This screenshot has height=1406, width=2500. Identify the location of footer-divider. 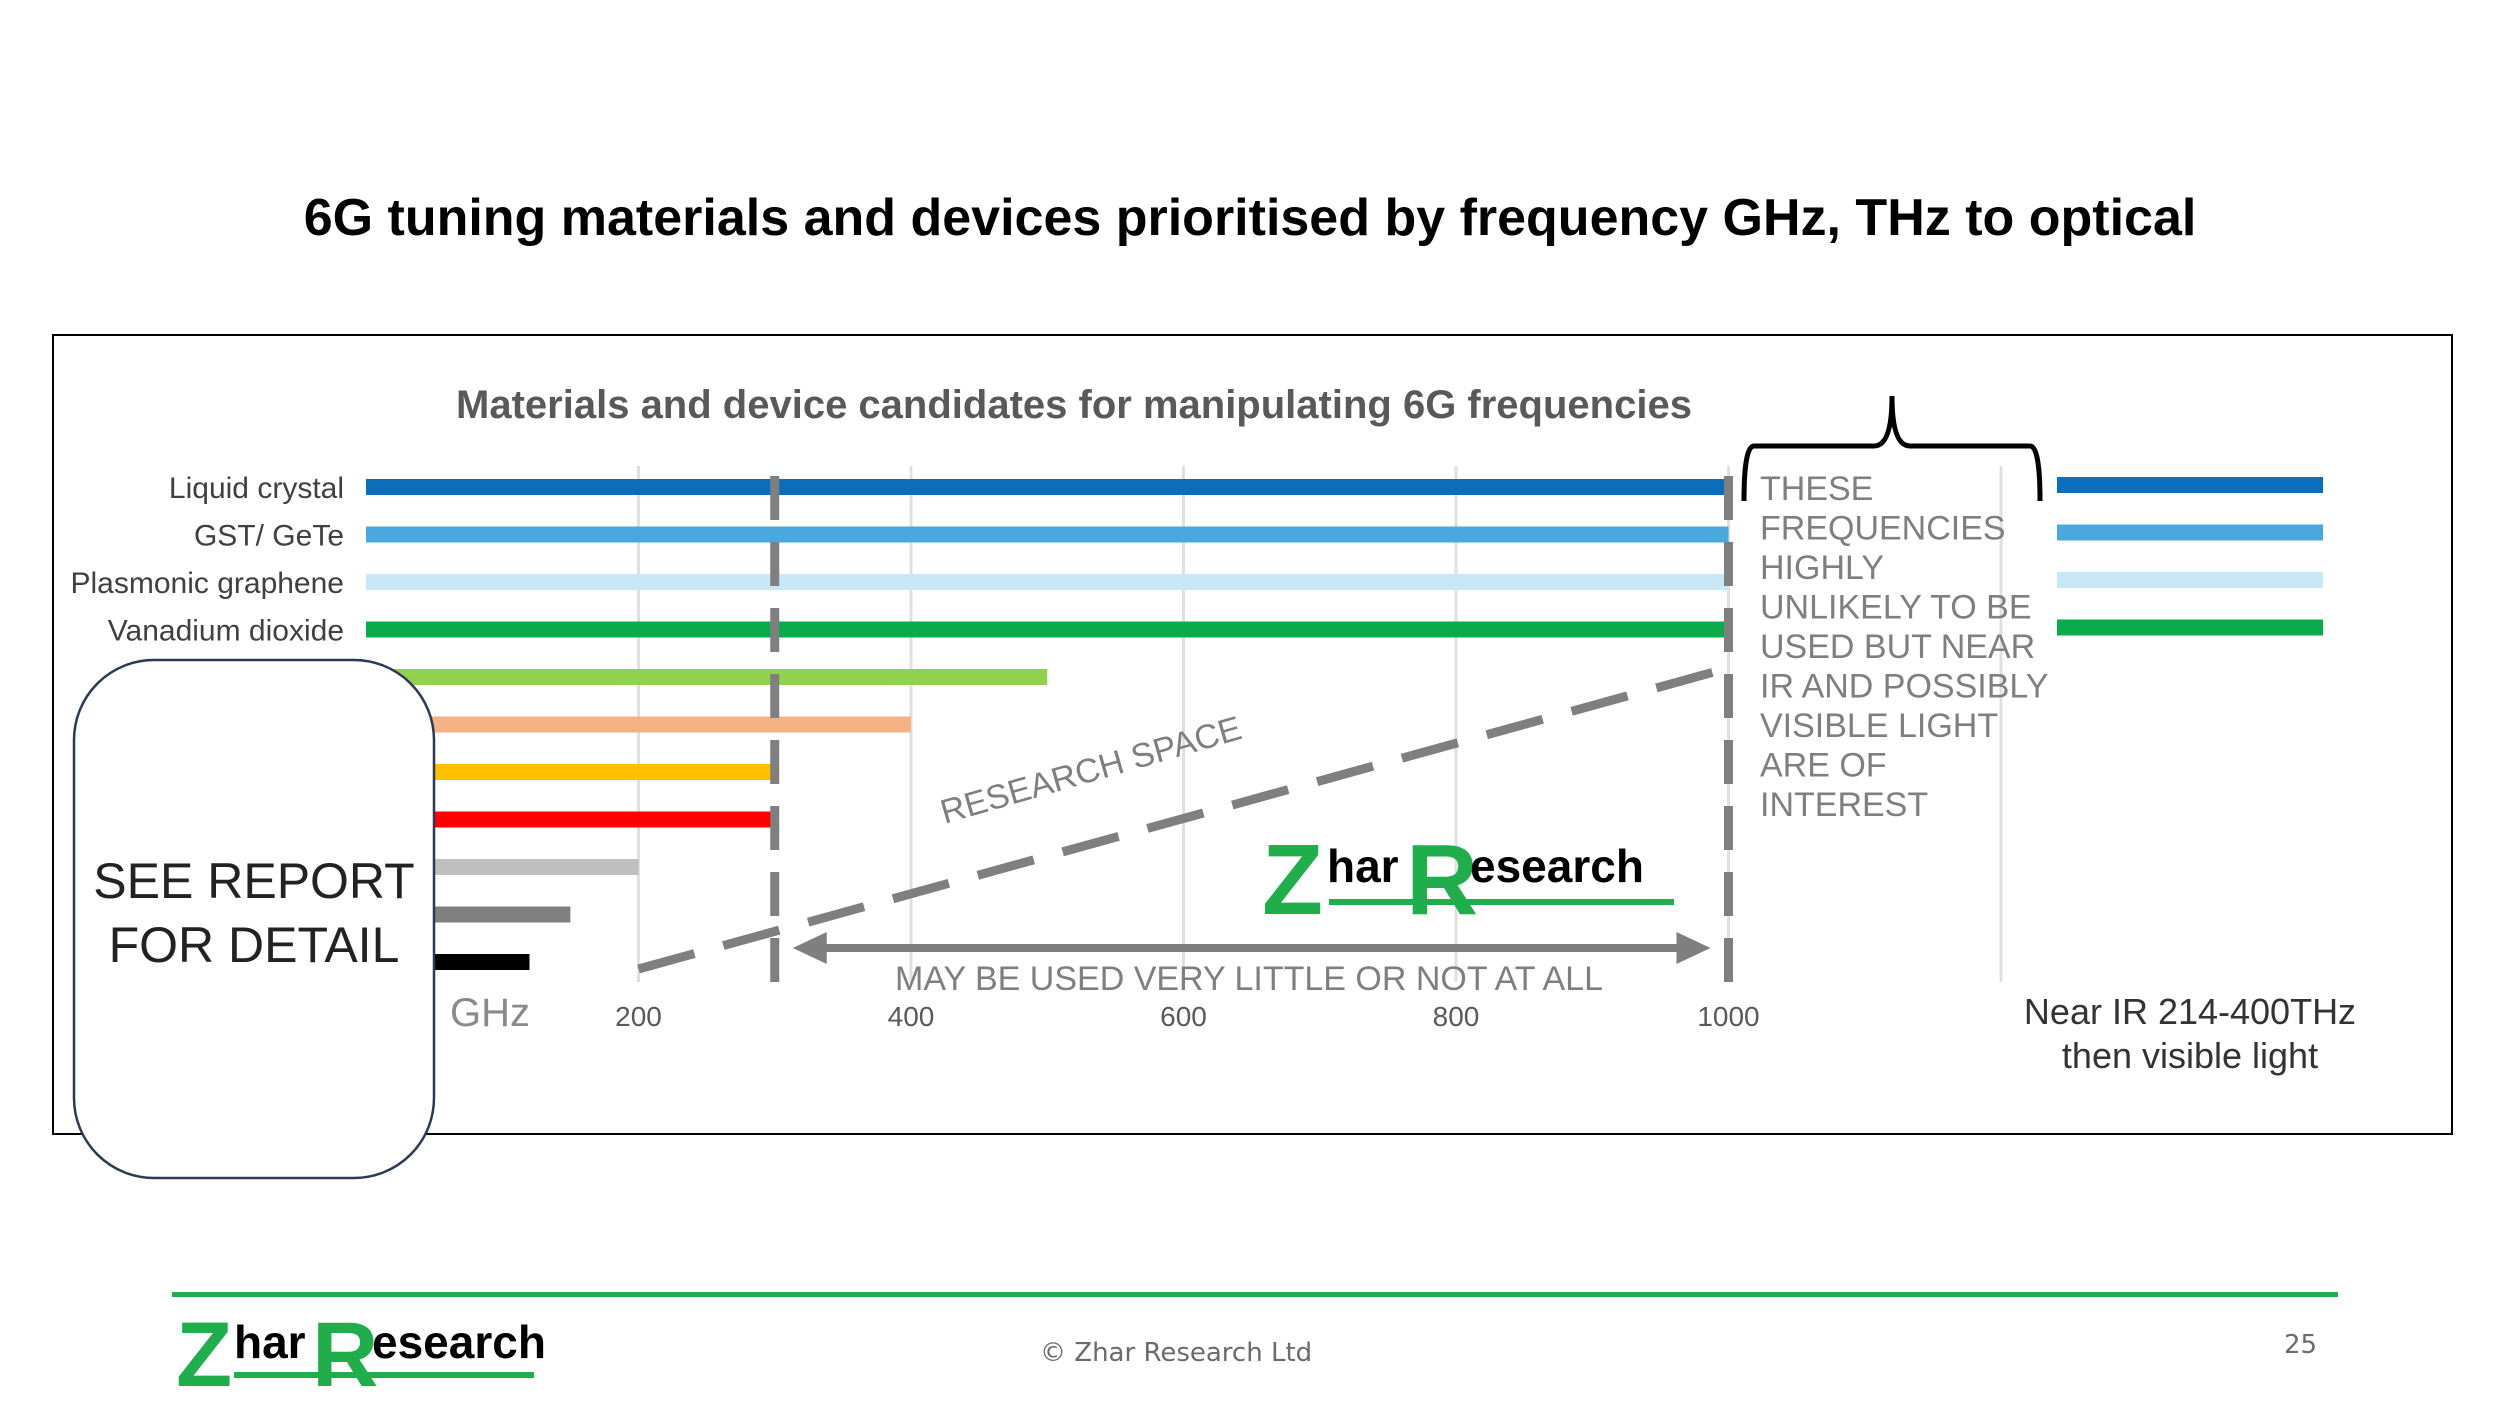
(1255, 1294).